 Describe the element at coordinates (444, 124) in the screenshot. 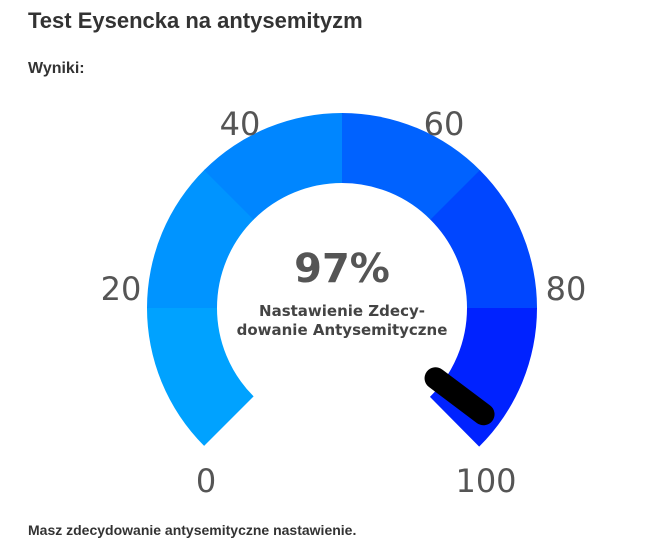

I see `tick-label-60: 60` at that location.